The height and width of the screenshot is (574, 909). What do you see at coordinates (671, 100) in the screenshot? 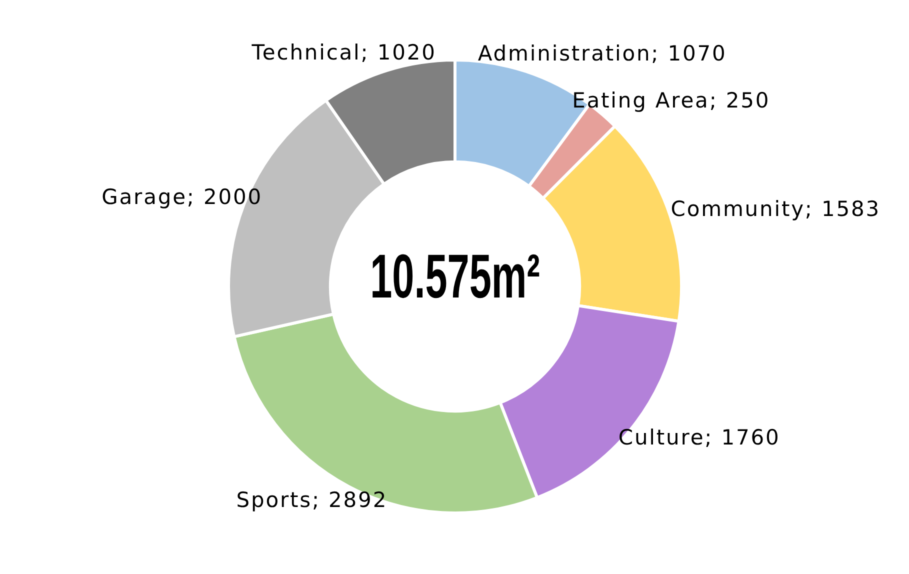
I see `slice-label: Eating Area; 250` at bounding box center [671, 100].